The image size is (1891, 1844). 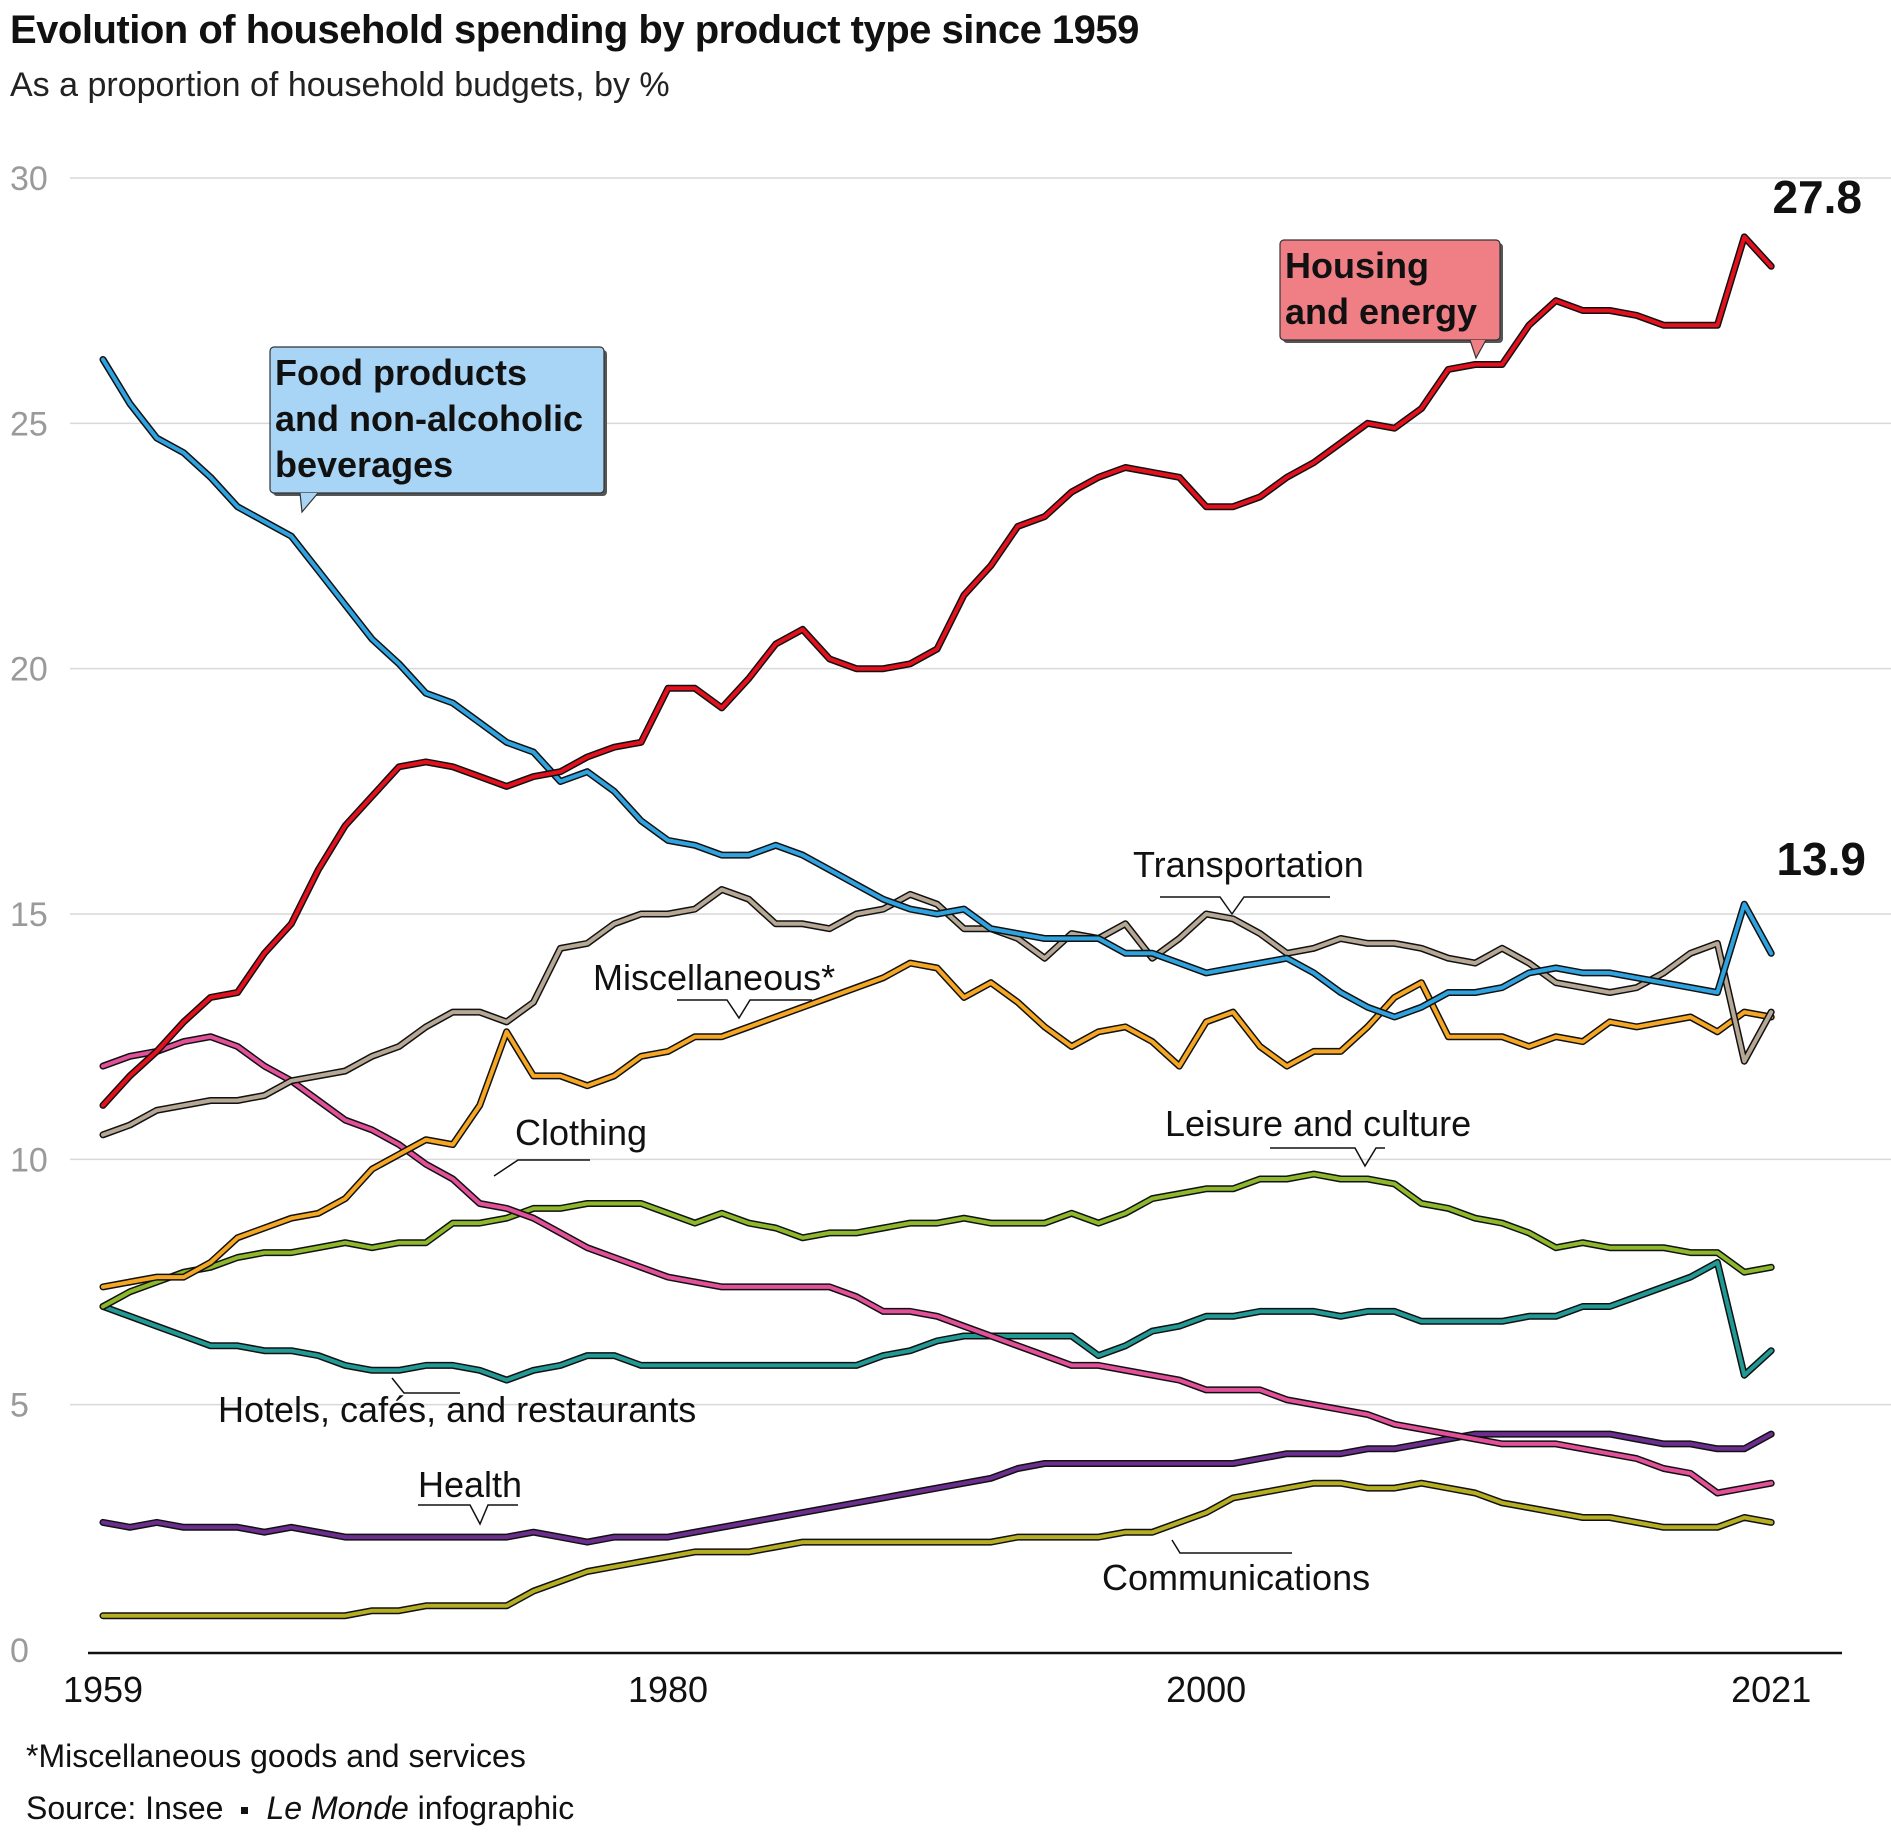 What do you see at coordinates (470, 1484) in the screenshot?
I see `series-label: Health` at bounding box center [470, 1484].